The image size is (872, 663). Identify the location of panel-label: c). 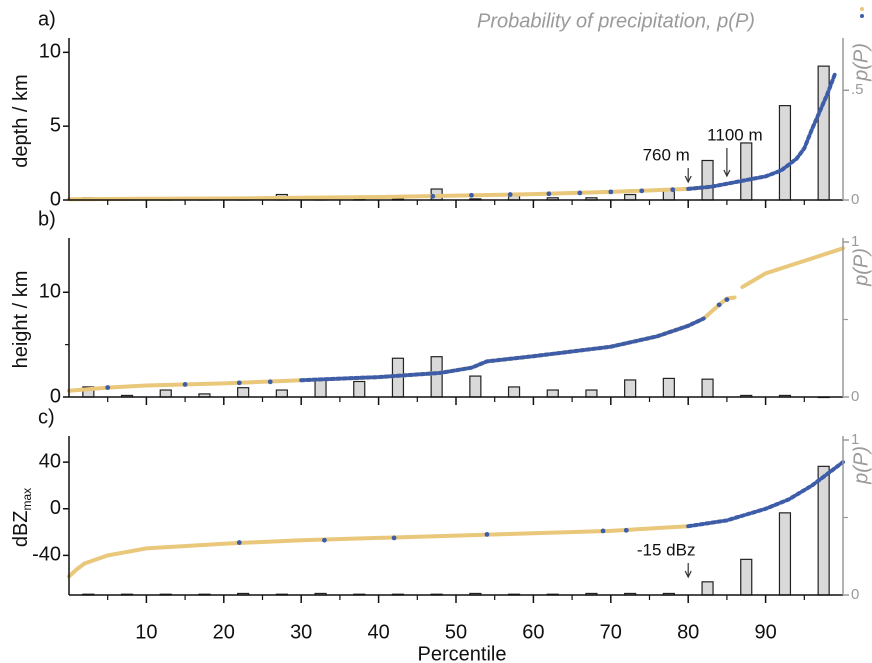
(46, 417).